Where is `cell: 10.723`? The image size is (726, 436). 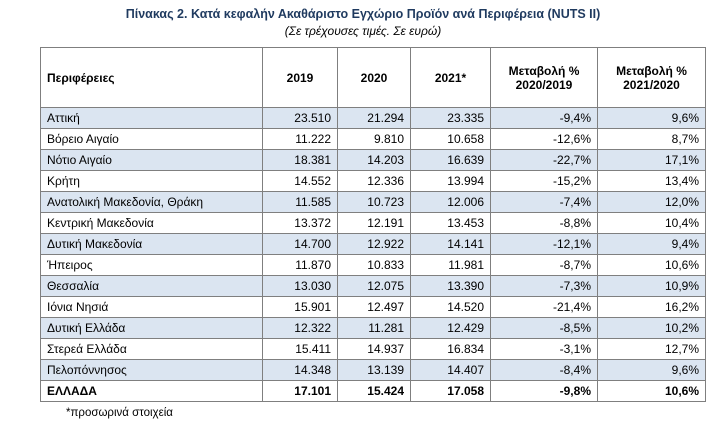 cell: 10.723 is located at coordinates (374, 202).